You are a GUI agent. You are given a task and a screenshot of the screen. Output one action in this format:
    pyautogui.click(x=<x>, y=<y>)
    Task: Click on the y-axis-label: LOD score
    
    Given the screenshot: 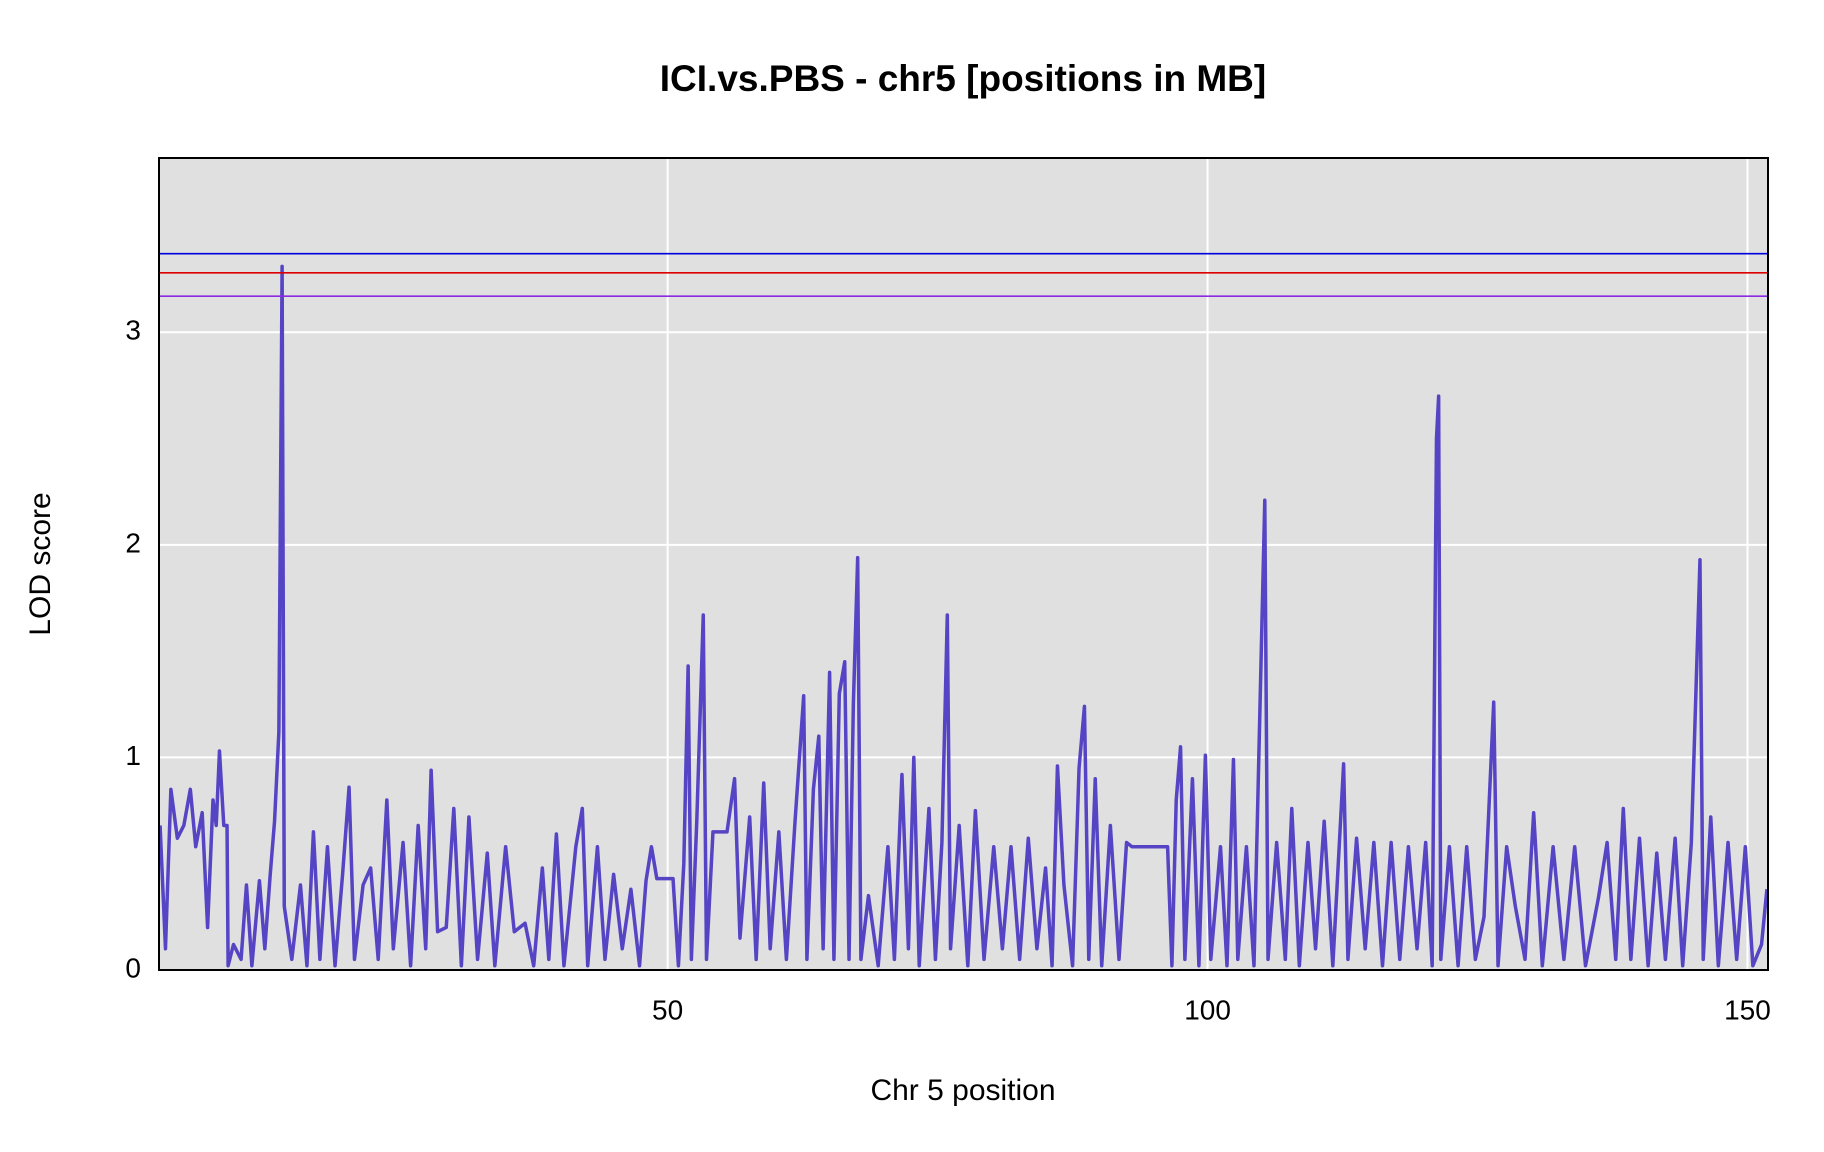 What is the action you would take?
    pyautogui.click(x=40, y=563)
    